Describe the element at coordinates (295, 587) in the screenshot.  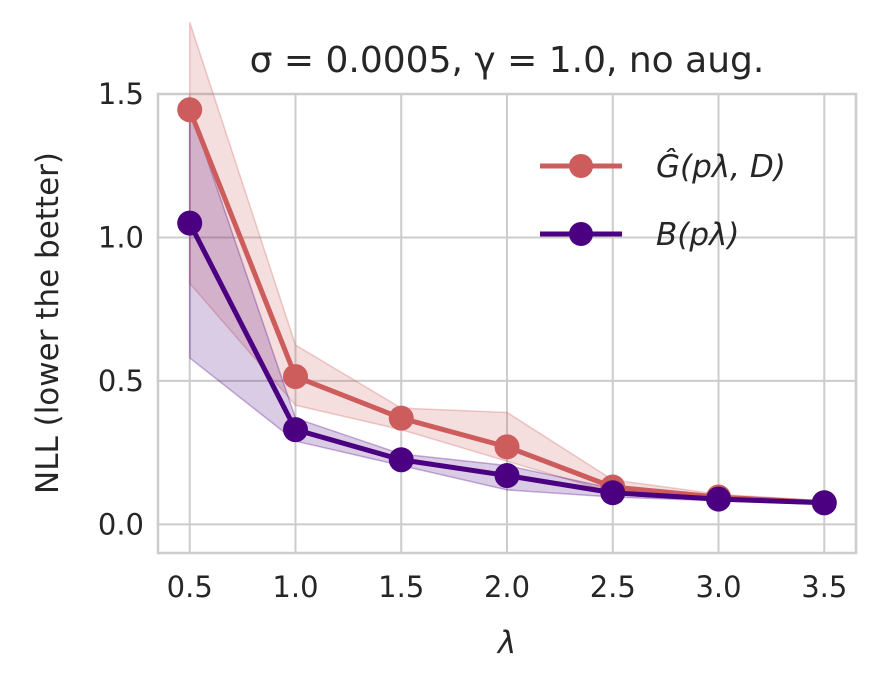
I see `x-tick-label: 1.0` at that location.